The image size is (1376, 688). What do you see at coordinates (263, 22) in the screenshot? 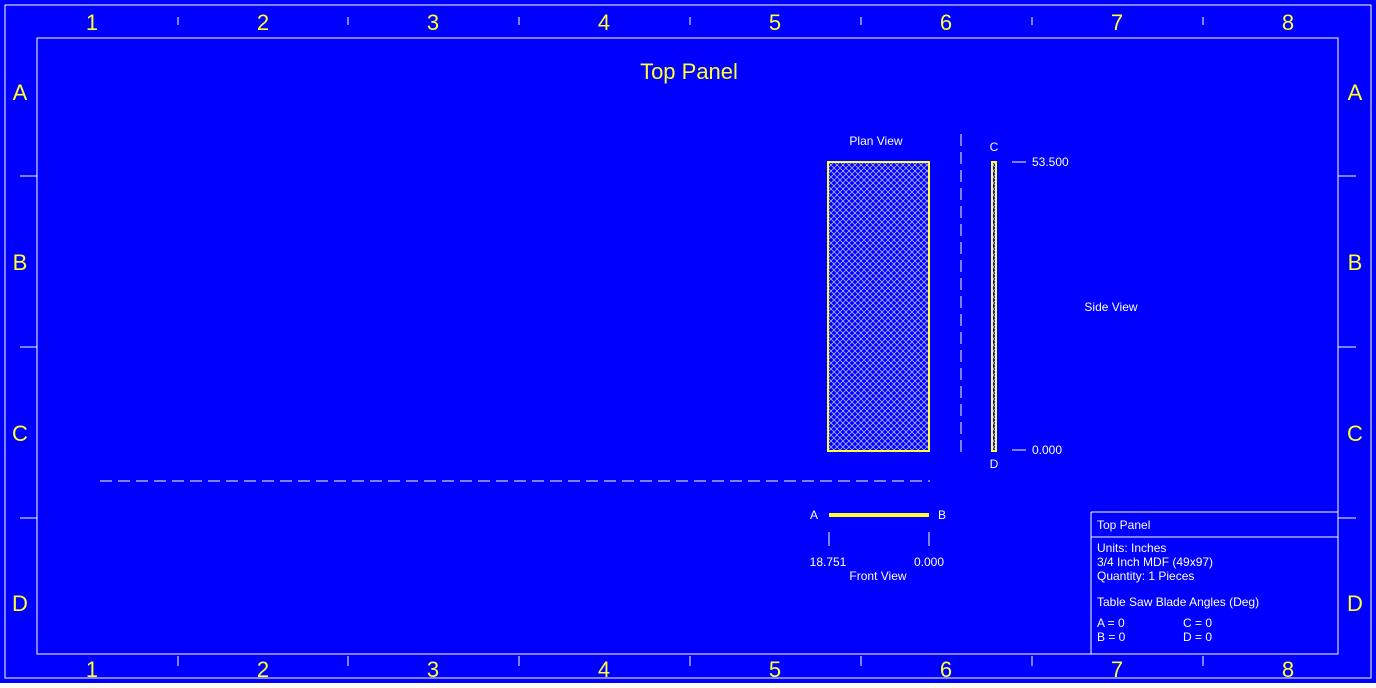
I see `zone-col-2-top: 2` at bounding box center [263, 22].